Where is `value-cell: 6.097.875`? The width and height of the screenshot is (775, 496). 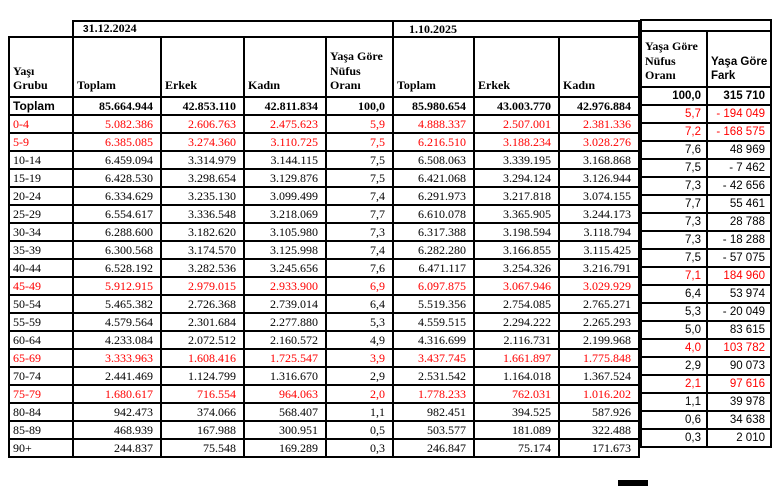
value-cell: 6.097.875 is located at coordinates (433, 286).